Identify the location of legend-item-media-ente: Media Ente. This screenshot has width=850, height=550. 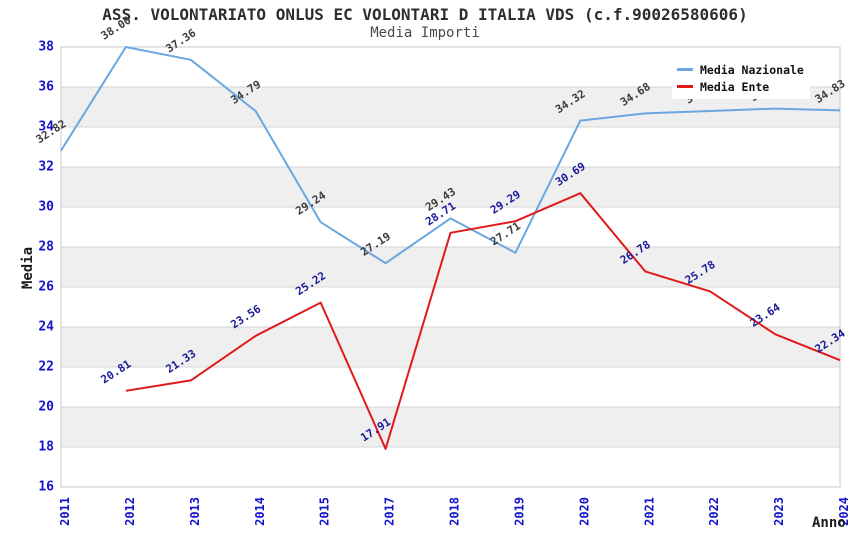
(743, 86).